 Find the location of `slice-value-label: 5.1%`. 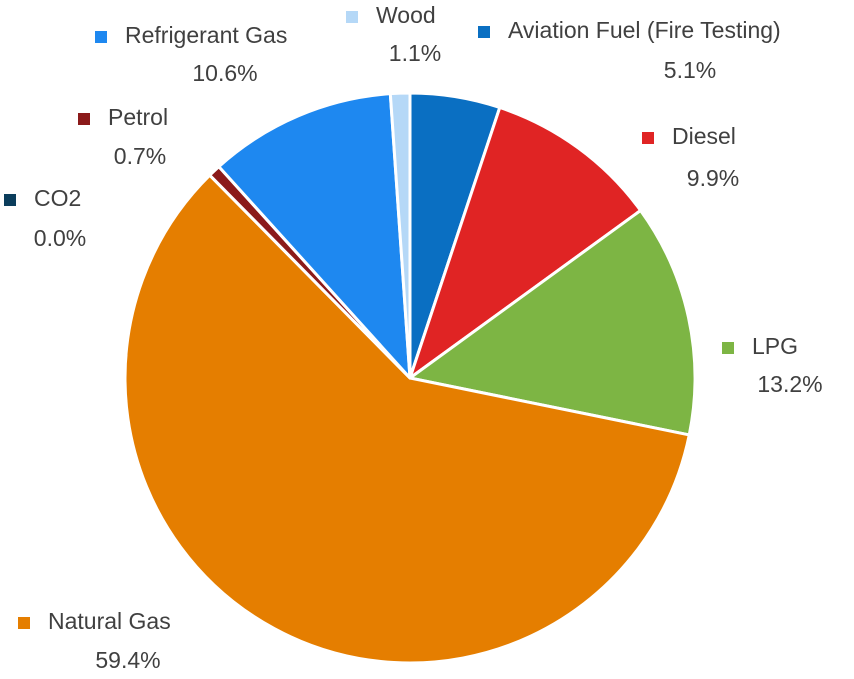

slice-value-label: 5.1% is located at coordinates (690, 70).